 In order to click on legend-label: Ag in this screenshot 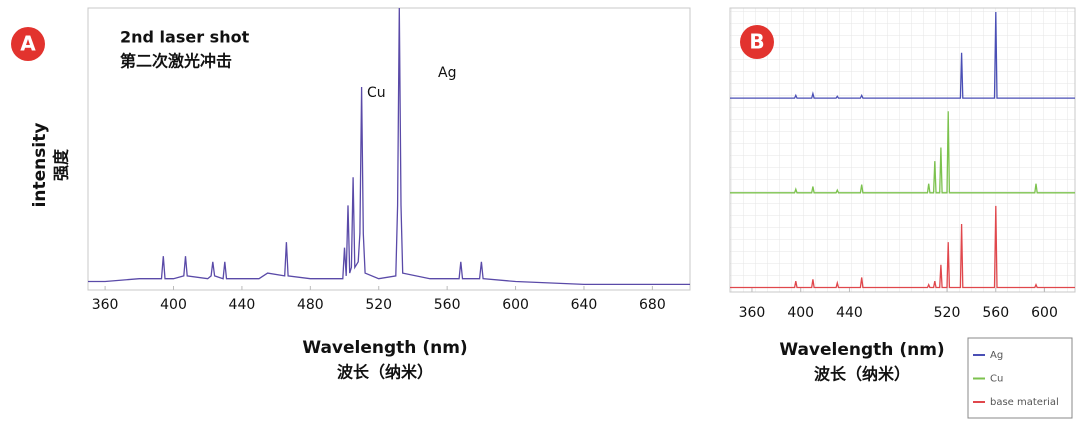, I will do `click(996, 355)`.